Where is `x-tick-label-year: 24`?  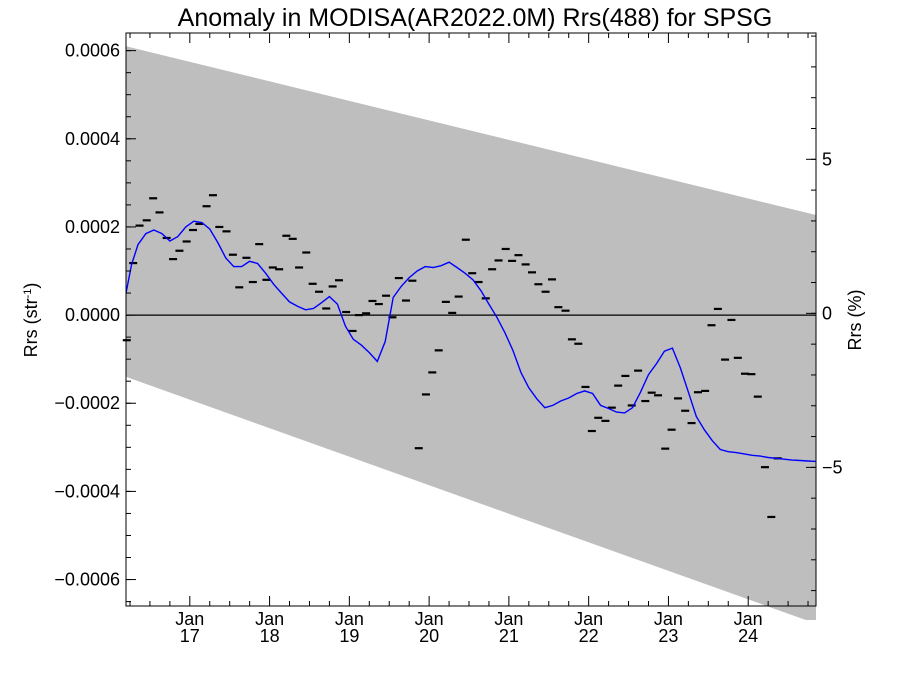
x-tick-label-year: 24 is located at coordinates (748, 636).